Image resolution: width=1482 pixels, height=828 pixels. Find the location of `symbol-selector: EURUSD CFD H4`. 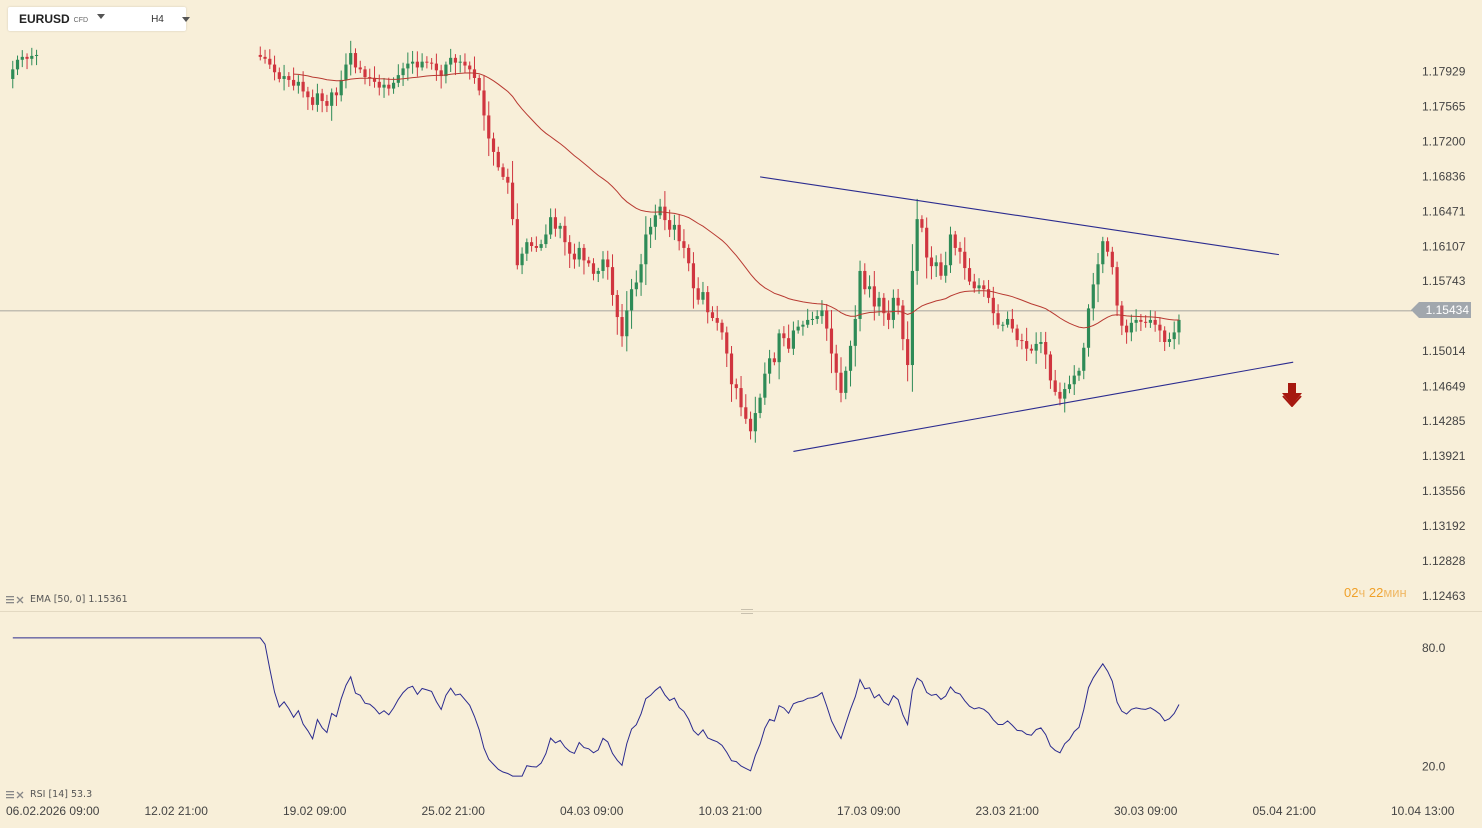

symbol-selector: EURUSD CFD H4 is located at coordinates (99, 19).